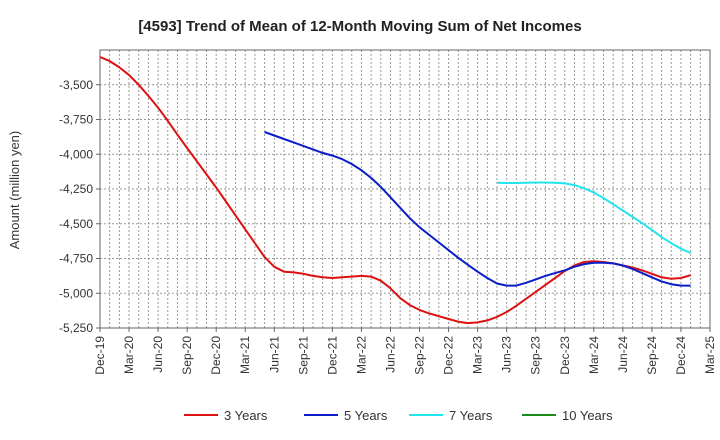  Describe the element at coordinates (76, 224) in the screenshot. I see `y-tick-label: -4,500` at that location.